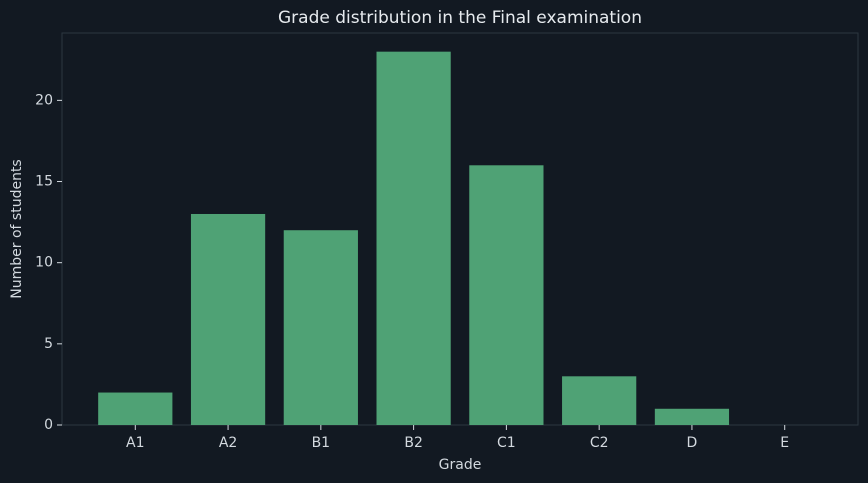 This screenshot has height=483, width=868. Describe the element at coordinates (44, 182) in the screenshot. I see `y-tick-label: 15` at that location.